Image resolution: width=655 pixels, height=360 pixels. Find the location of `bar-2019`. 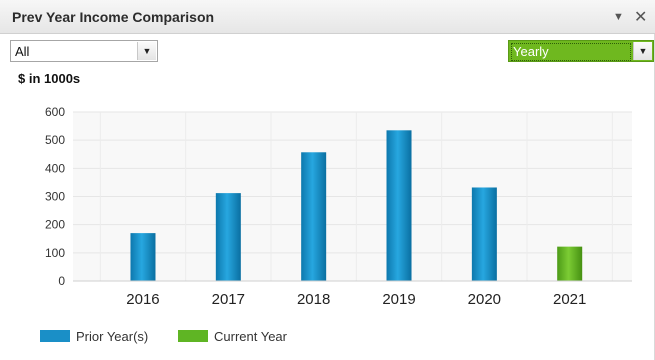

bar-2019 is located at coordinates (399, 205).